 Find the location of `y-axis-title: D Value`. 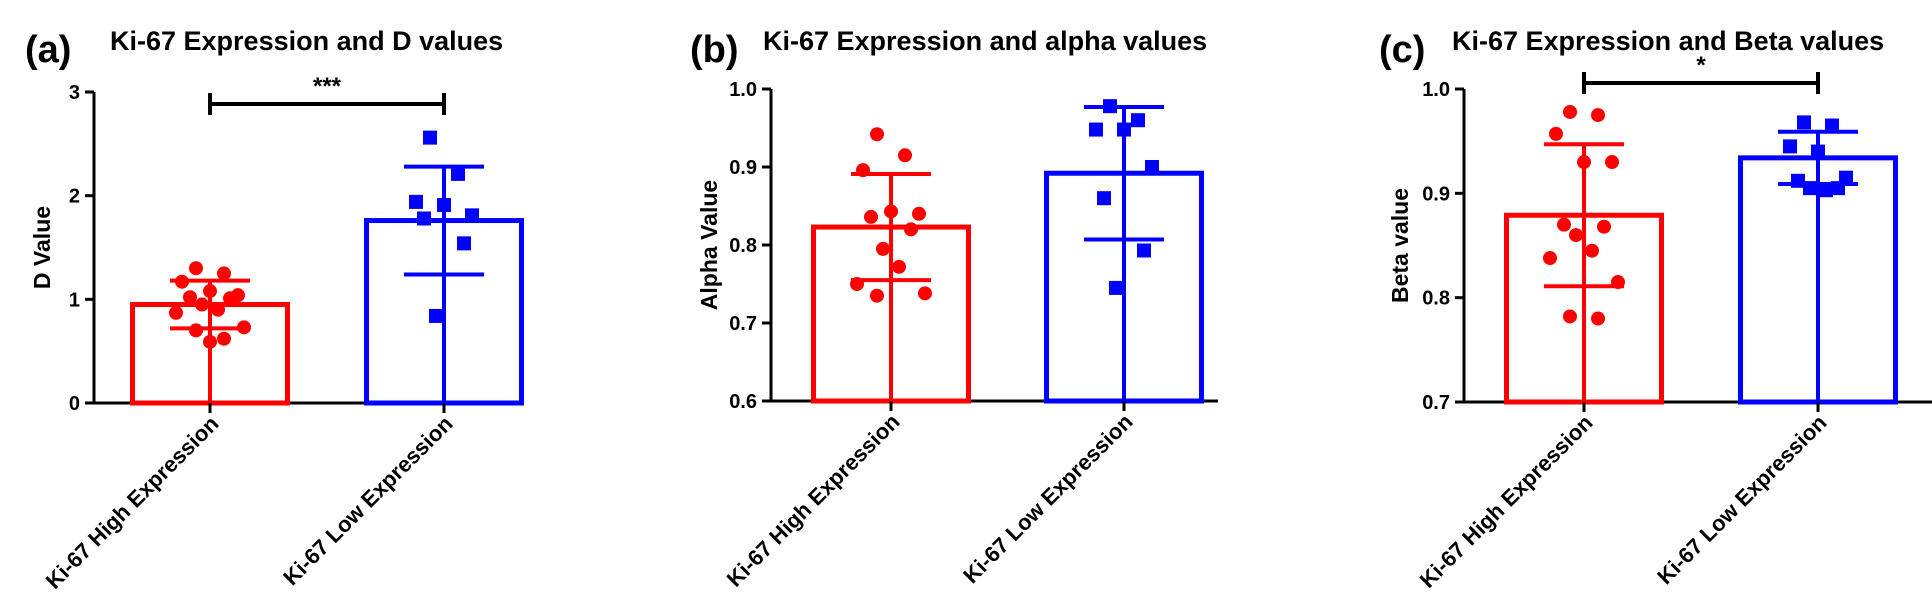

y-axis-title: D Value is located at coordinates (42, 247).